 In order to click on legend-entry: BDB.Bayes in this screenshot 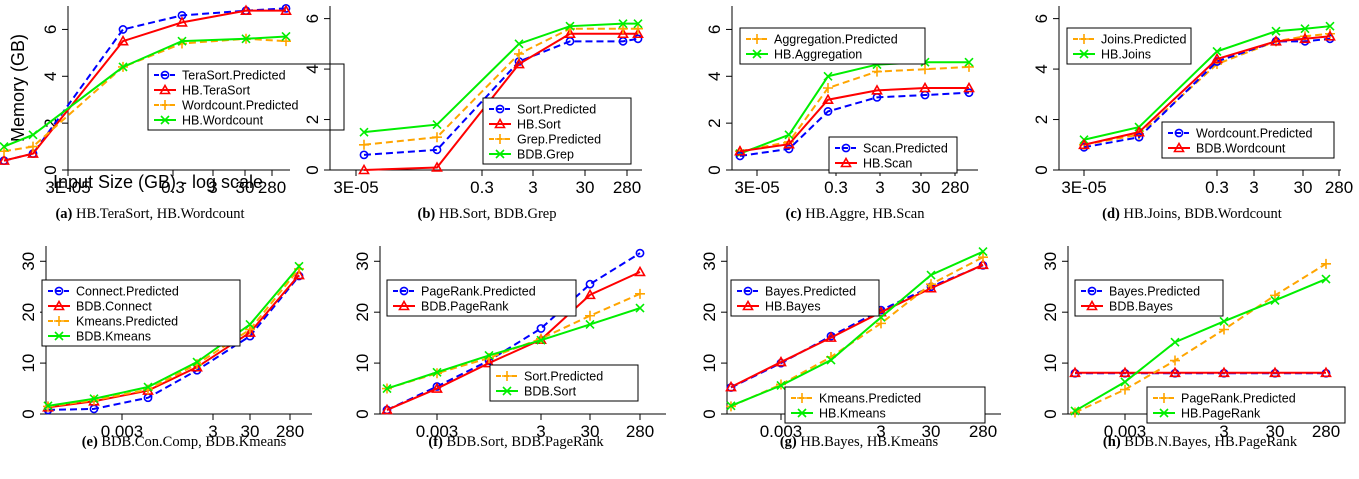, I will do `click(1141, 307)`.